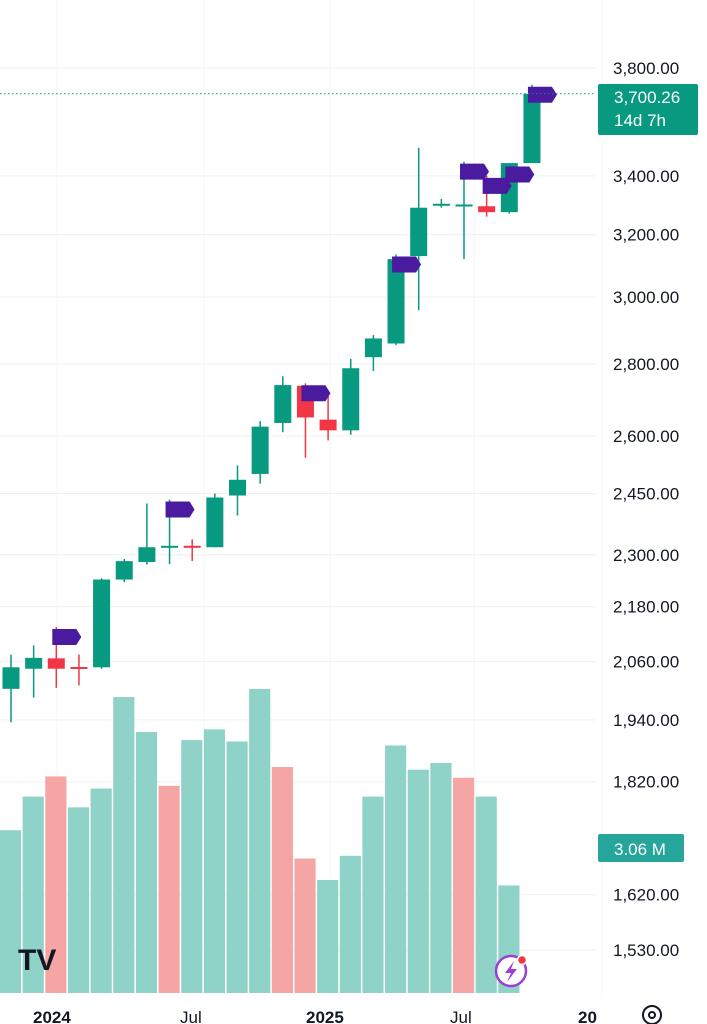 The image size is (707, 1024). Describe the element at coordinates (646, 68) in the screenshot. I see `y-axis-label: 3,800.00` at that location.